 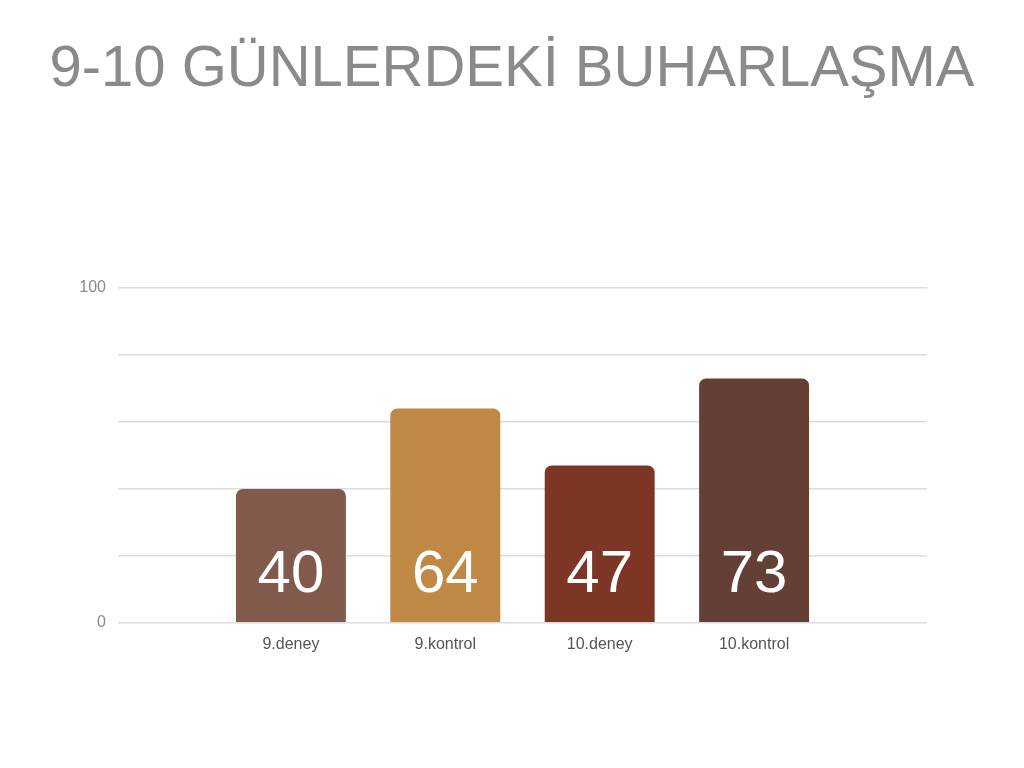 I want to click on x-tick-label: 9.kontrol, so click(x=445, y=643).